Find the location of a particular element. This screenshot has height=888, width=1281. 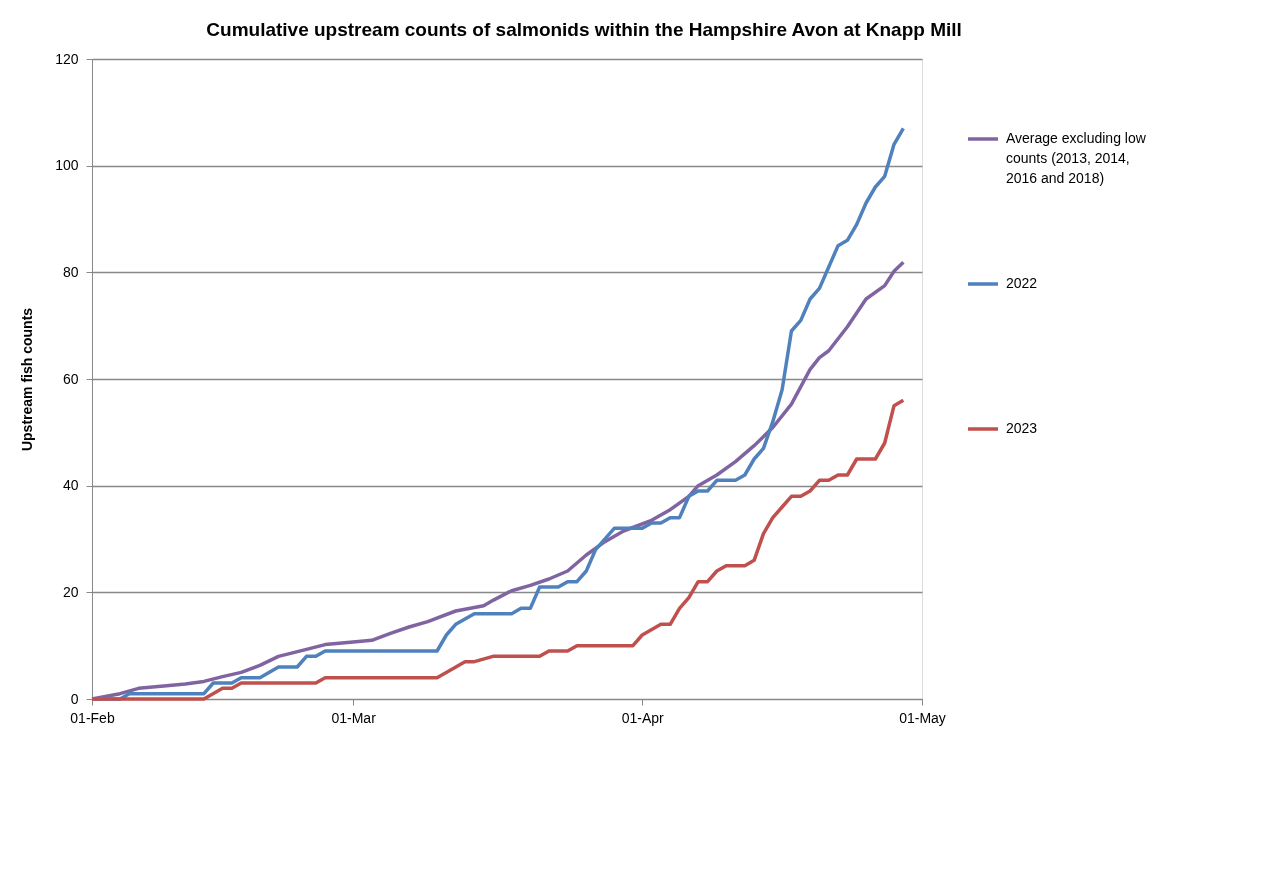

y-tick-label: 40 is located at coordinates (70, 485).